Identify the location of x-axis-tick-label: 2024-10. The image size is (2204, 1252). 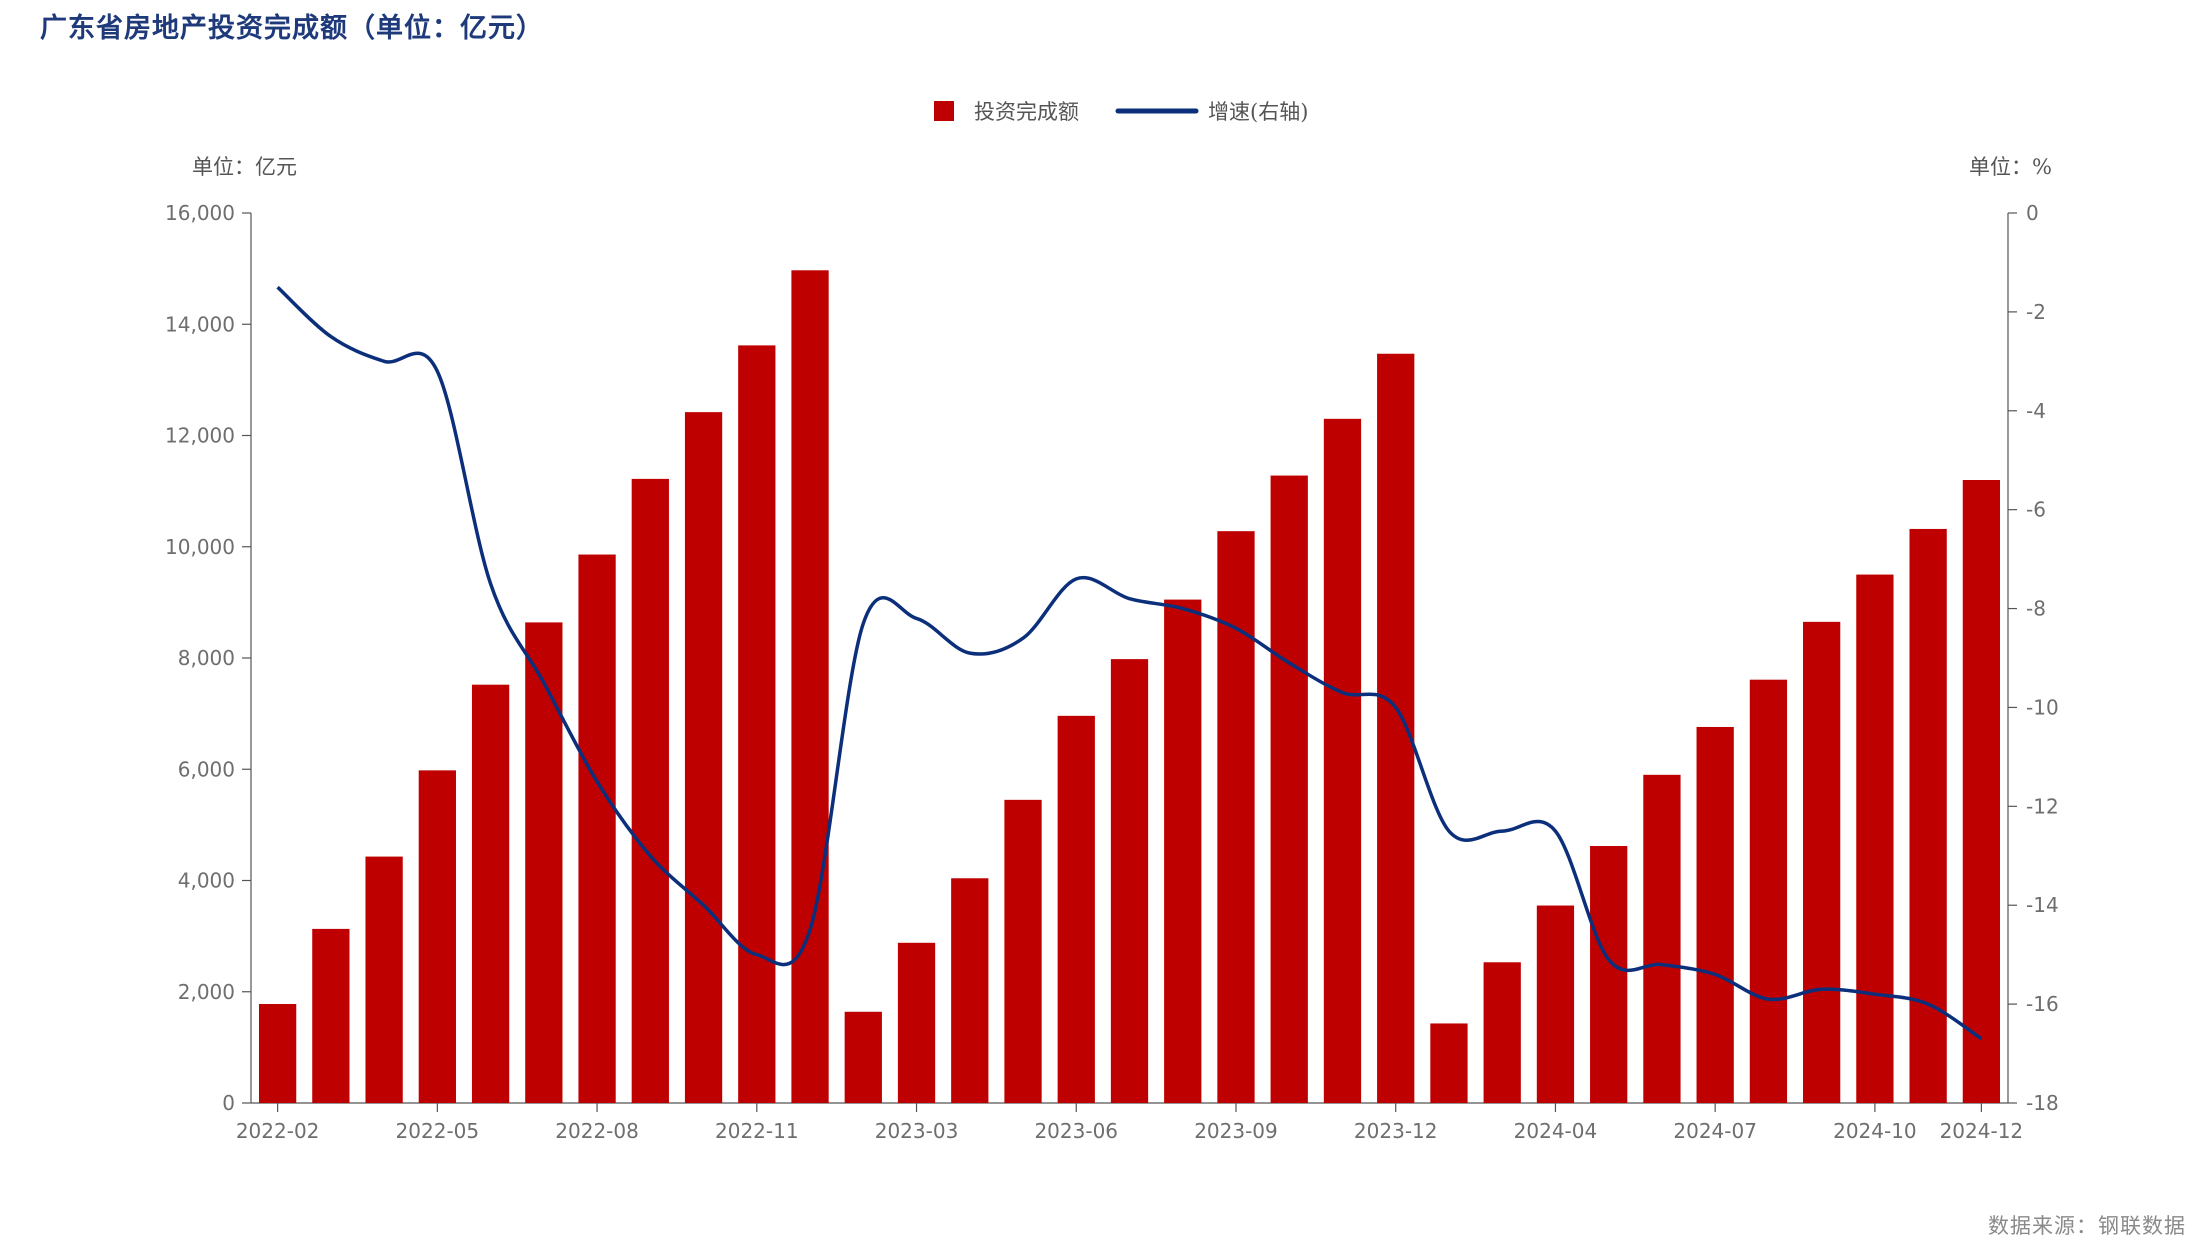
(1875, 1131).